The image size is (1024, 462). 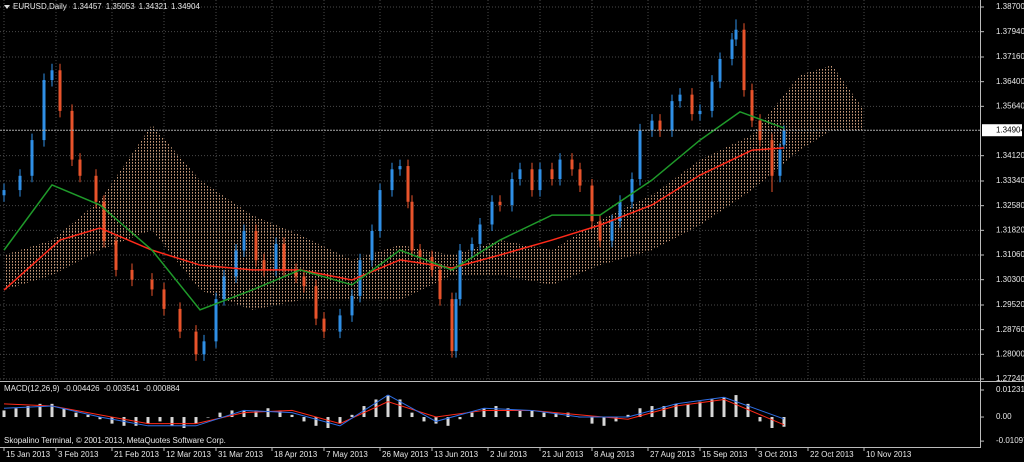 What do you see at coordinates (1010, 329) in the screenshot?
I see `y-tick-label: 1.28760` at bounding box center [1010, 329].